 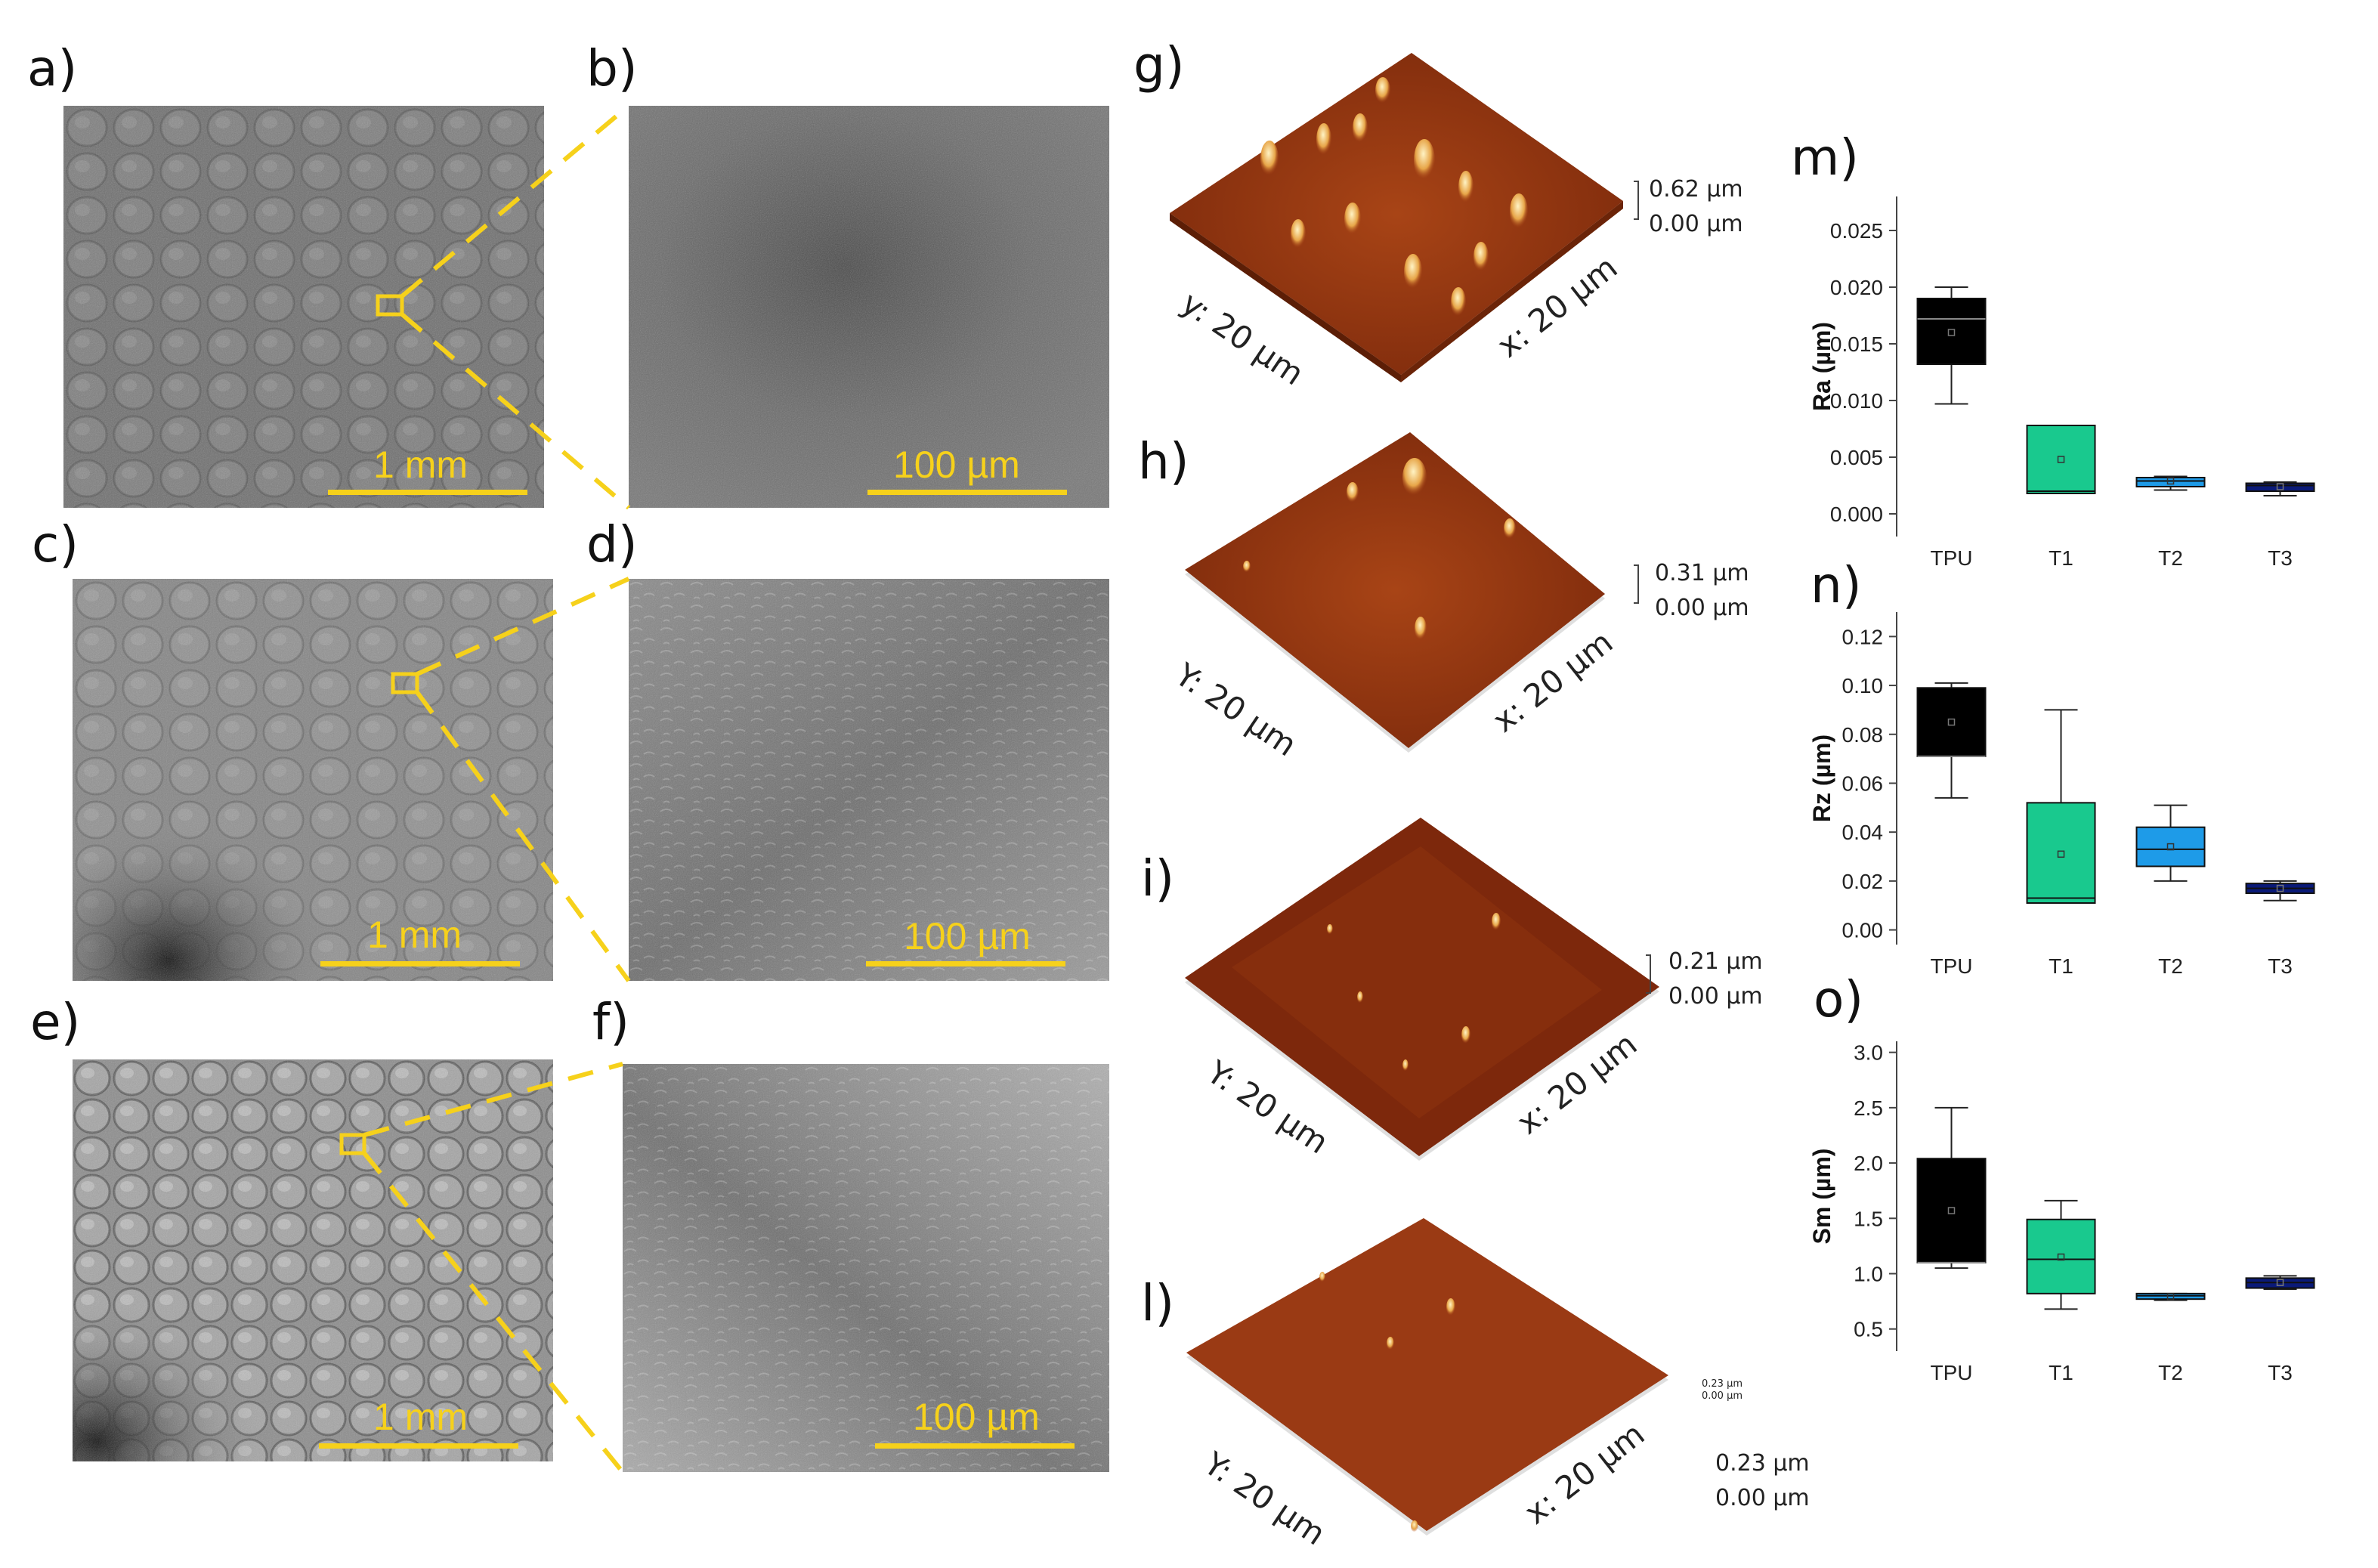 What do you see at coordinates (418, 1446) in the screenshot?
I see `scale-bar-e` at bounding box center [418, 1446].